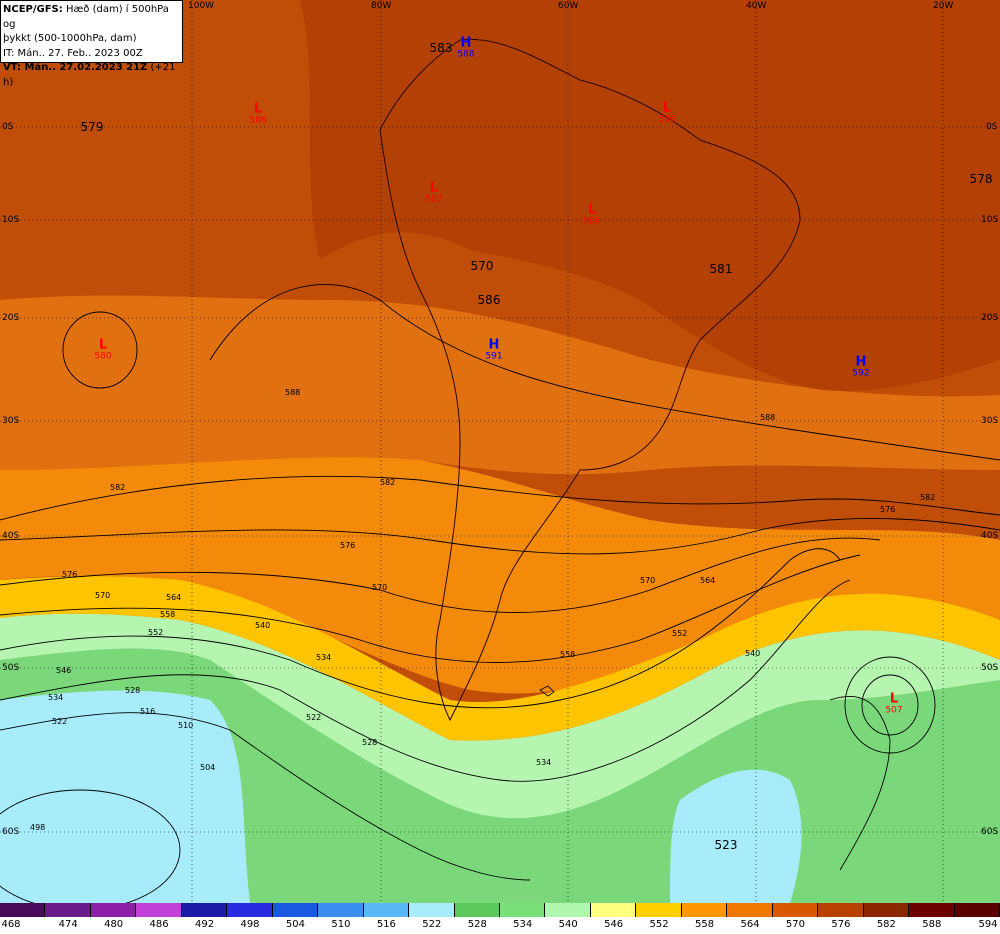 Image resolution: width=1000 pixels, height=934 pixels. I want to click on low-center-contour-west, so click(100, 350).